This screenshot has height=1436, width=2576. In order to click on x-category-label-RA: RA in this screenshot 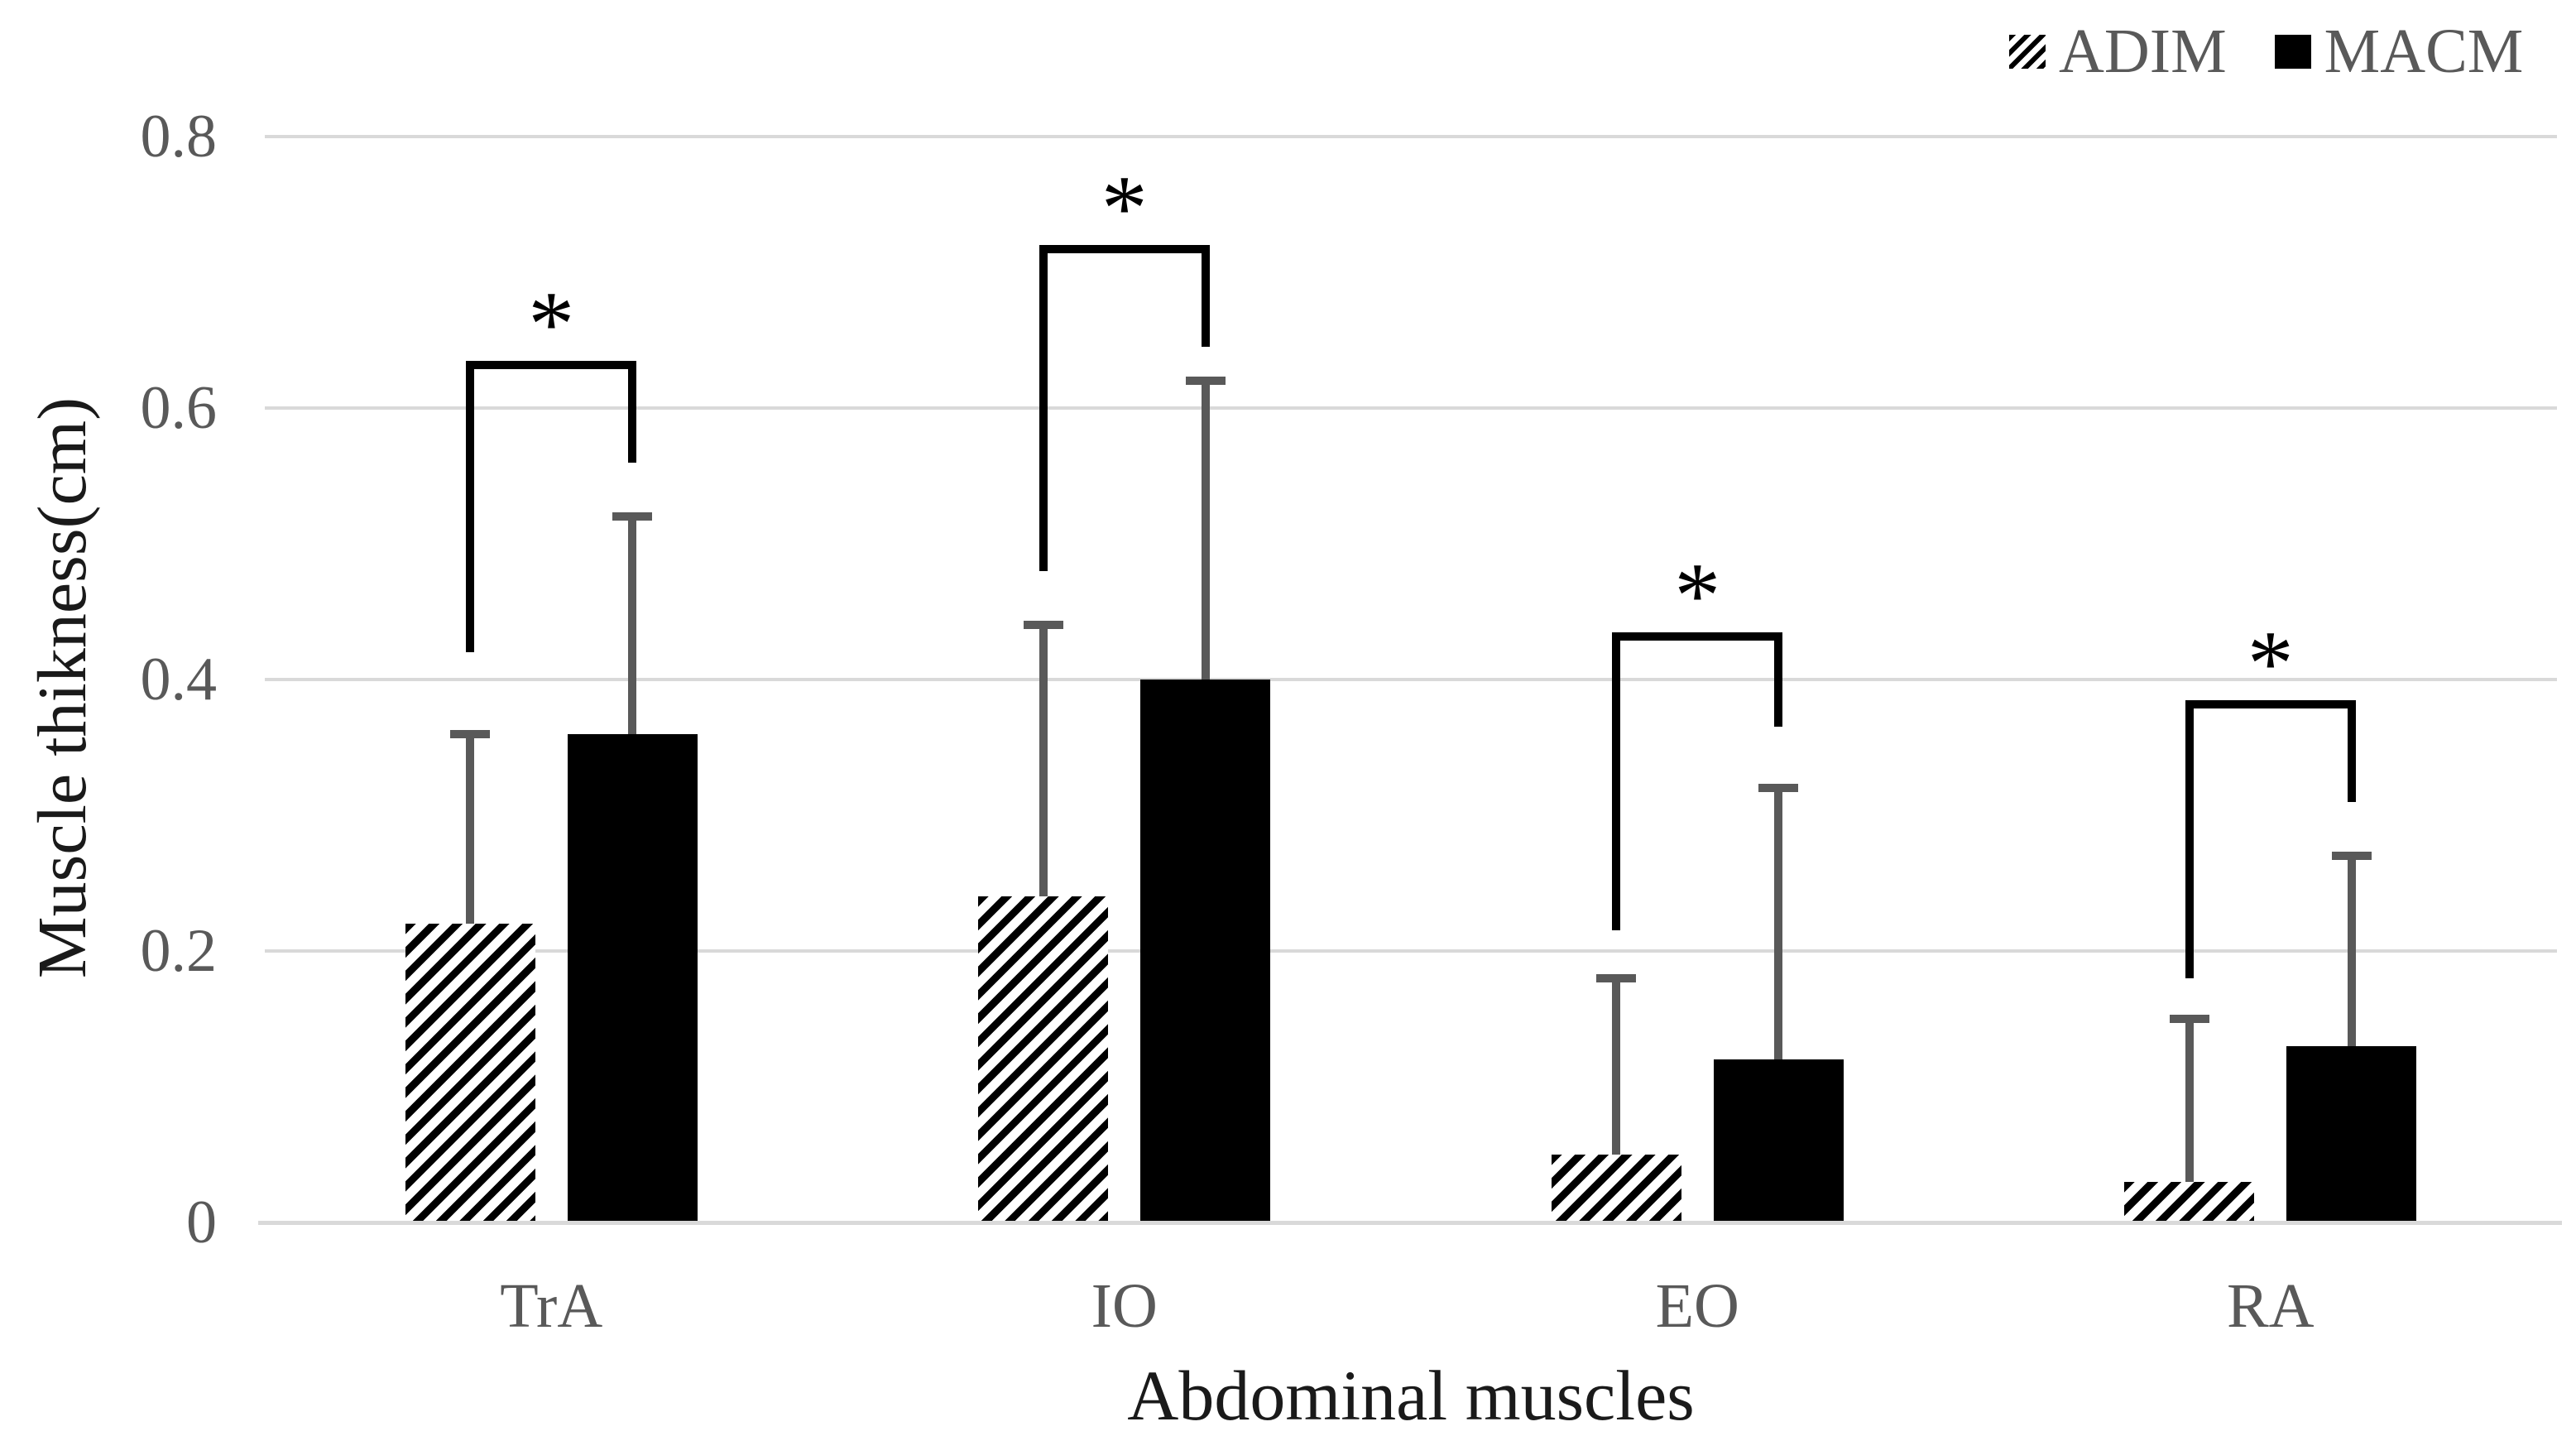, I will do `click(2271, 1306)`.